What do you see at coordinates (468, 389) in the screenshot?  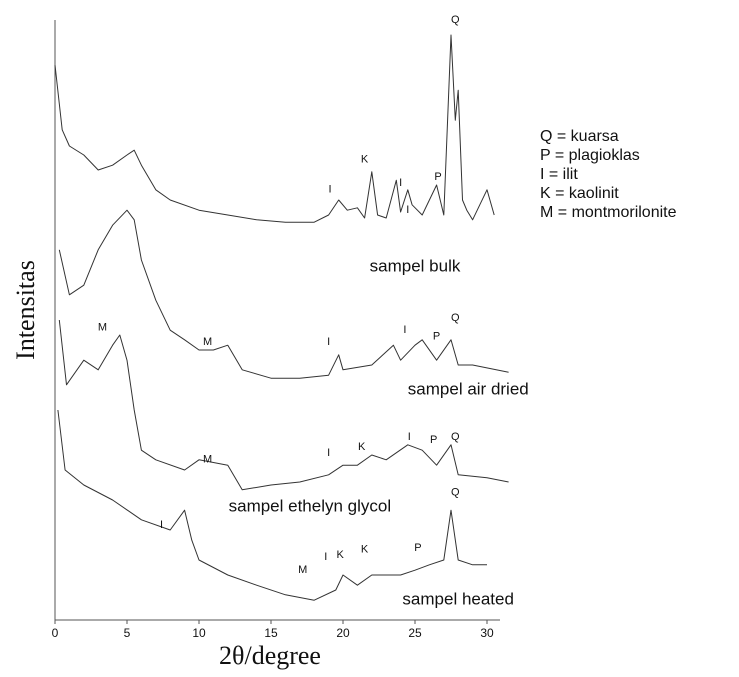 I see `sample-label: sampel air dried` at bounding box center [468, 389].